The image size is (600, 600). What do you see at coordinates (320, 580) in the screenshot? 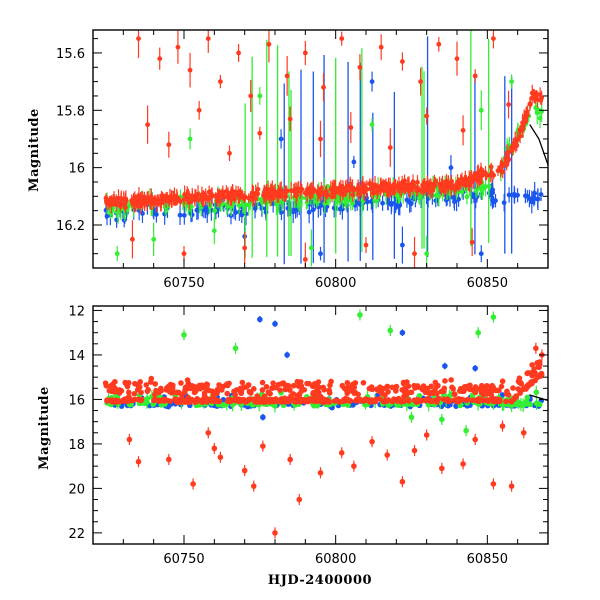
I see `x-axis-label: HJD-2400000` at bounding box center [320, 580].